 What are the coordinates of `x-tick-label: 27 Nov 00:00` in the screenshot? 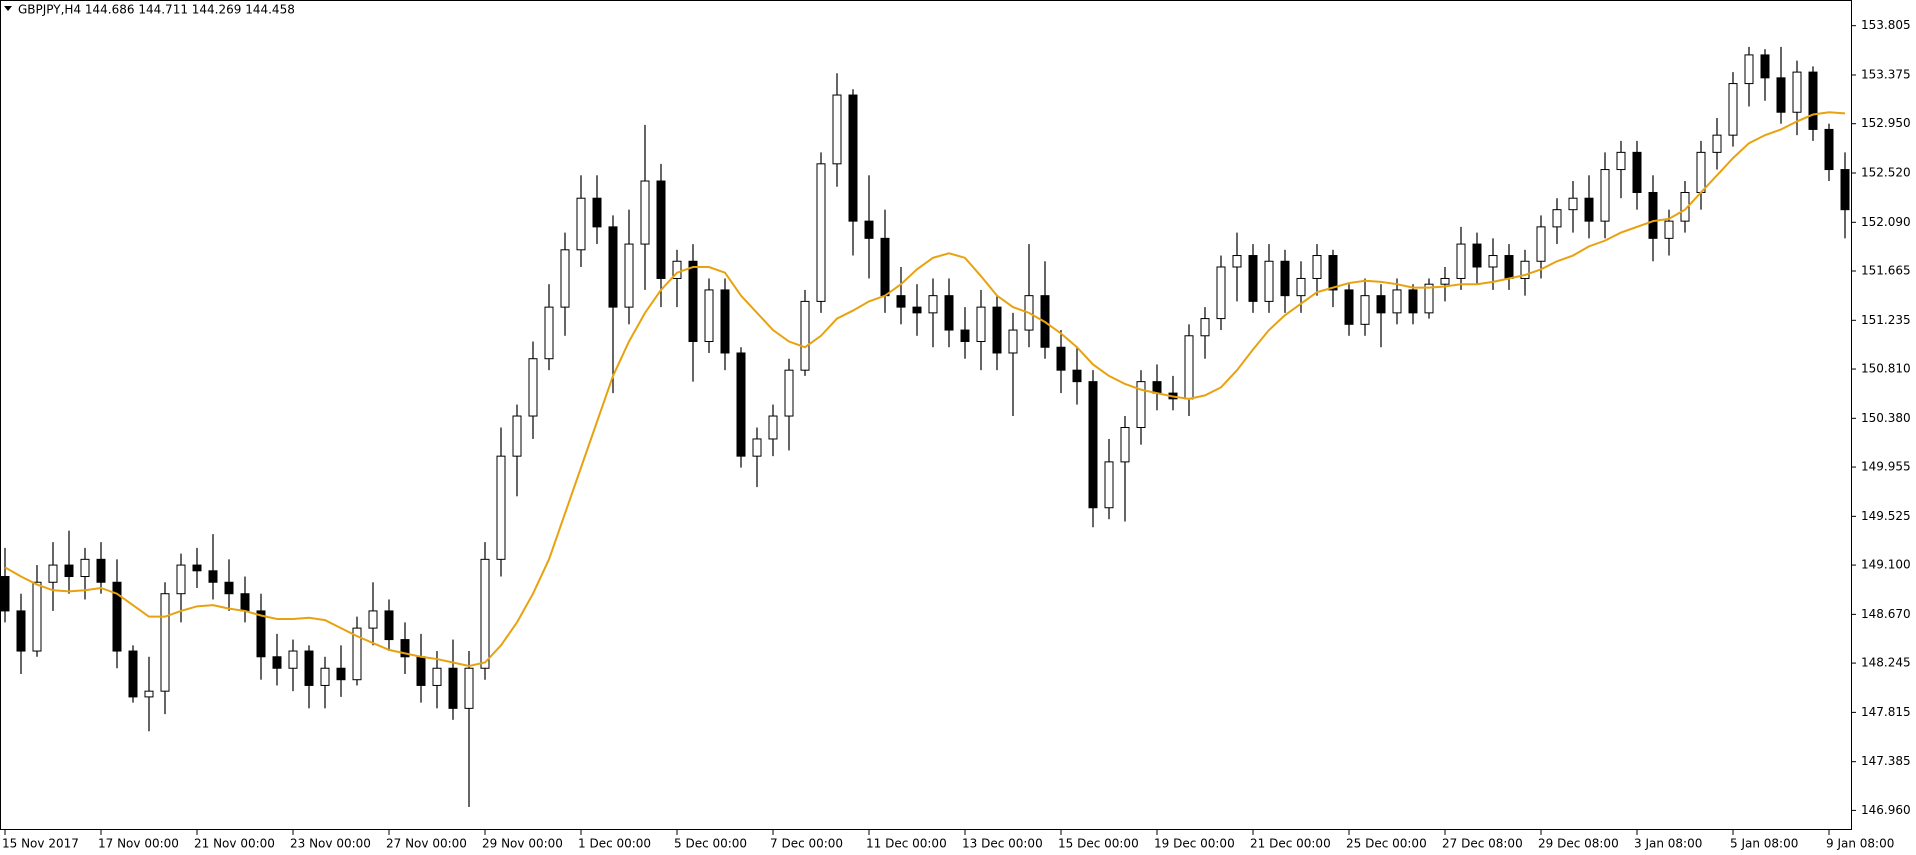 It's located at (426, 844).